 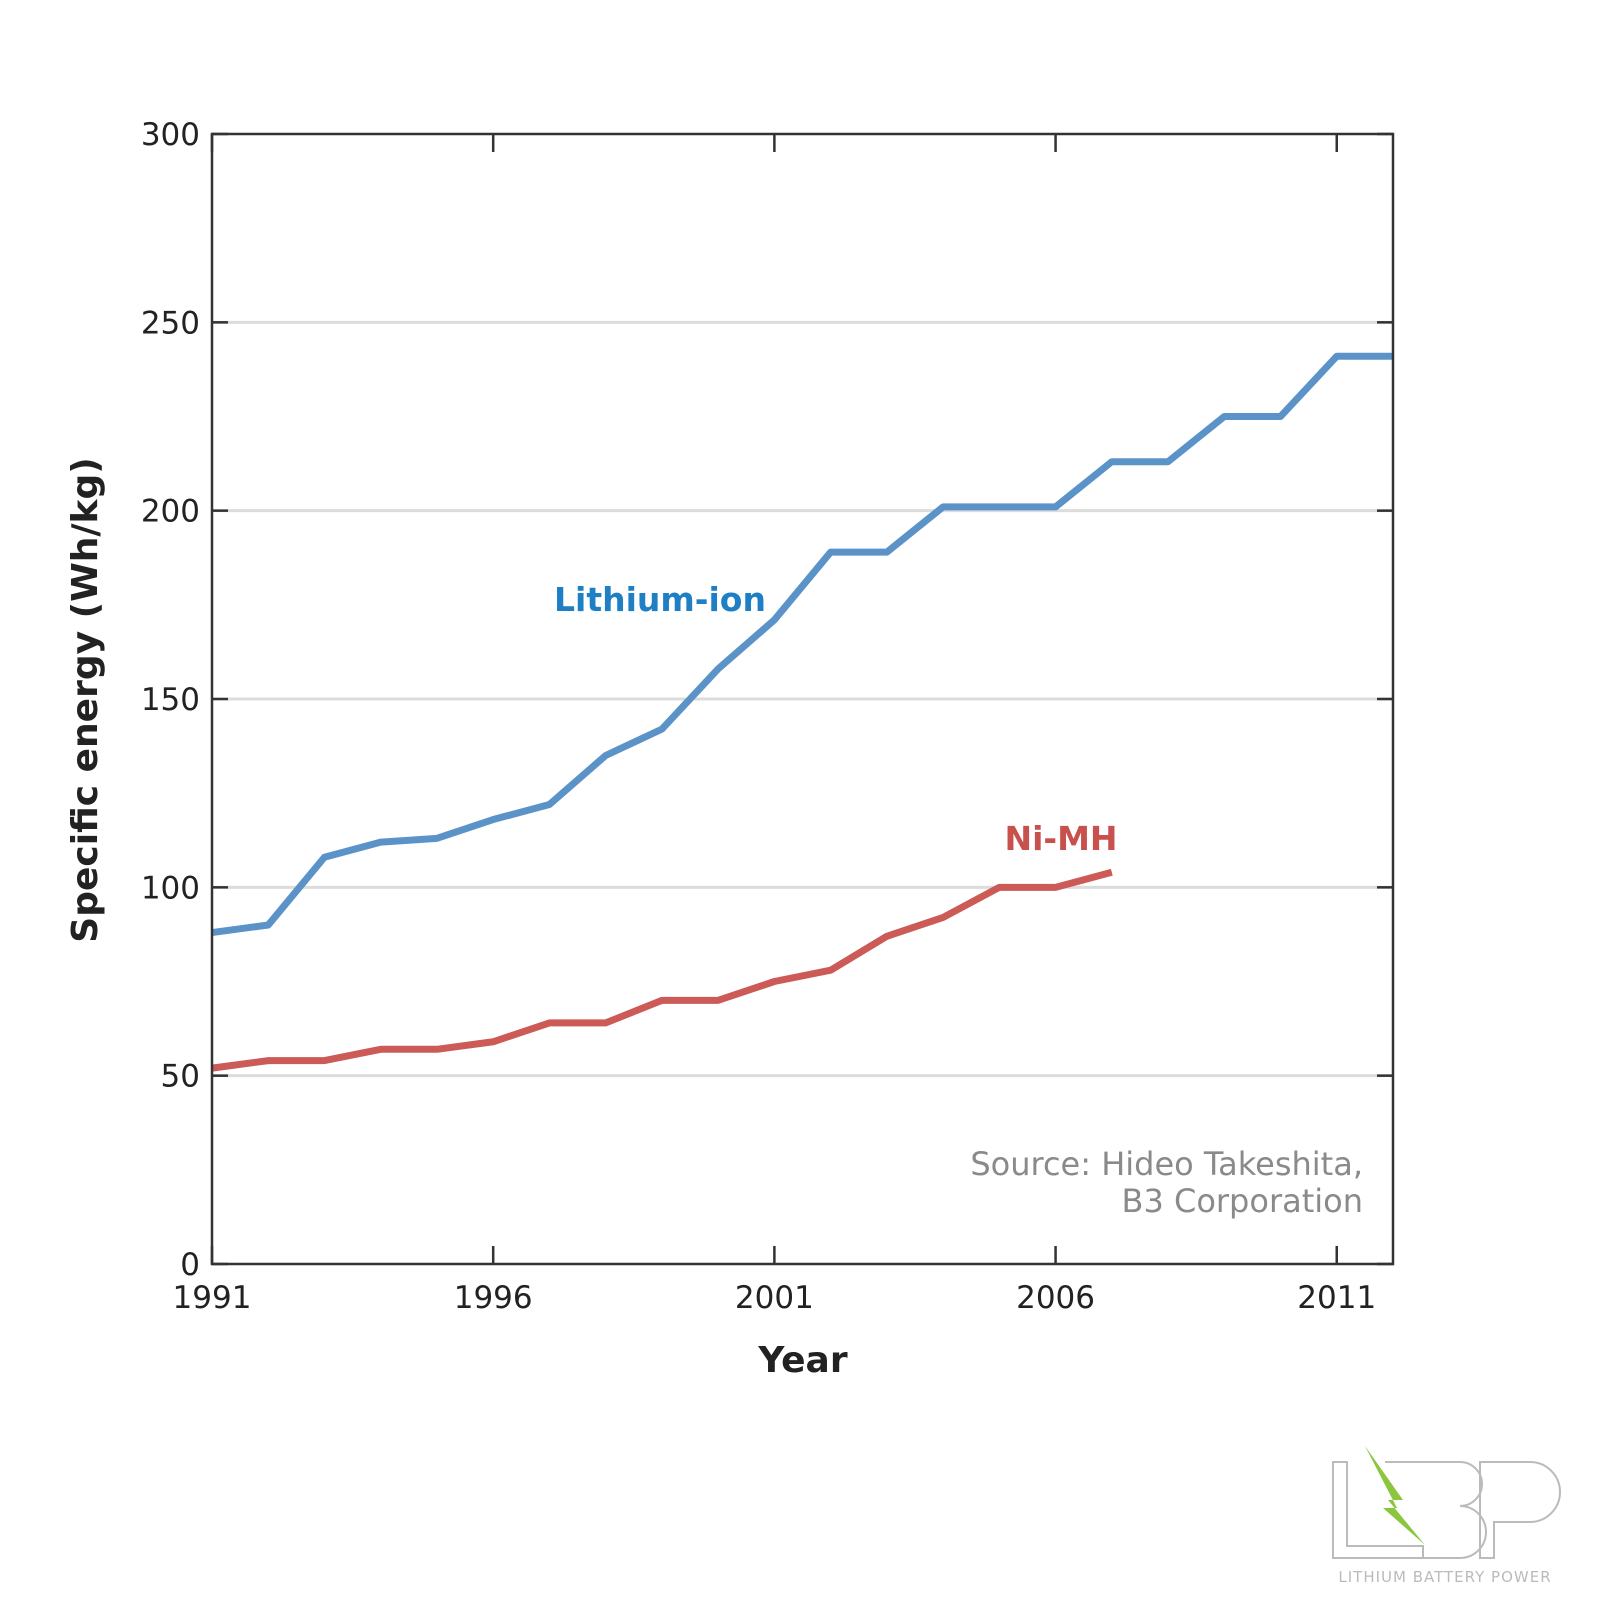 What do you see at coordinates (1336, 1298) in the screenshot?
I see `x-tick-label: 2011` at bounding box center [1336, 1298].